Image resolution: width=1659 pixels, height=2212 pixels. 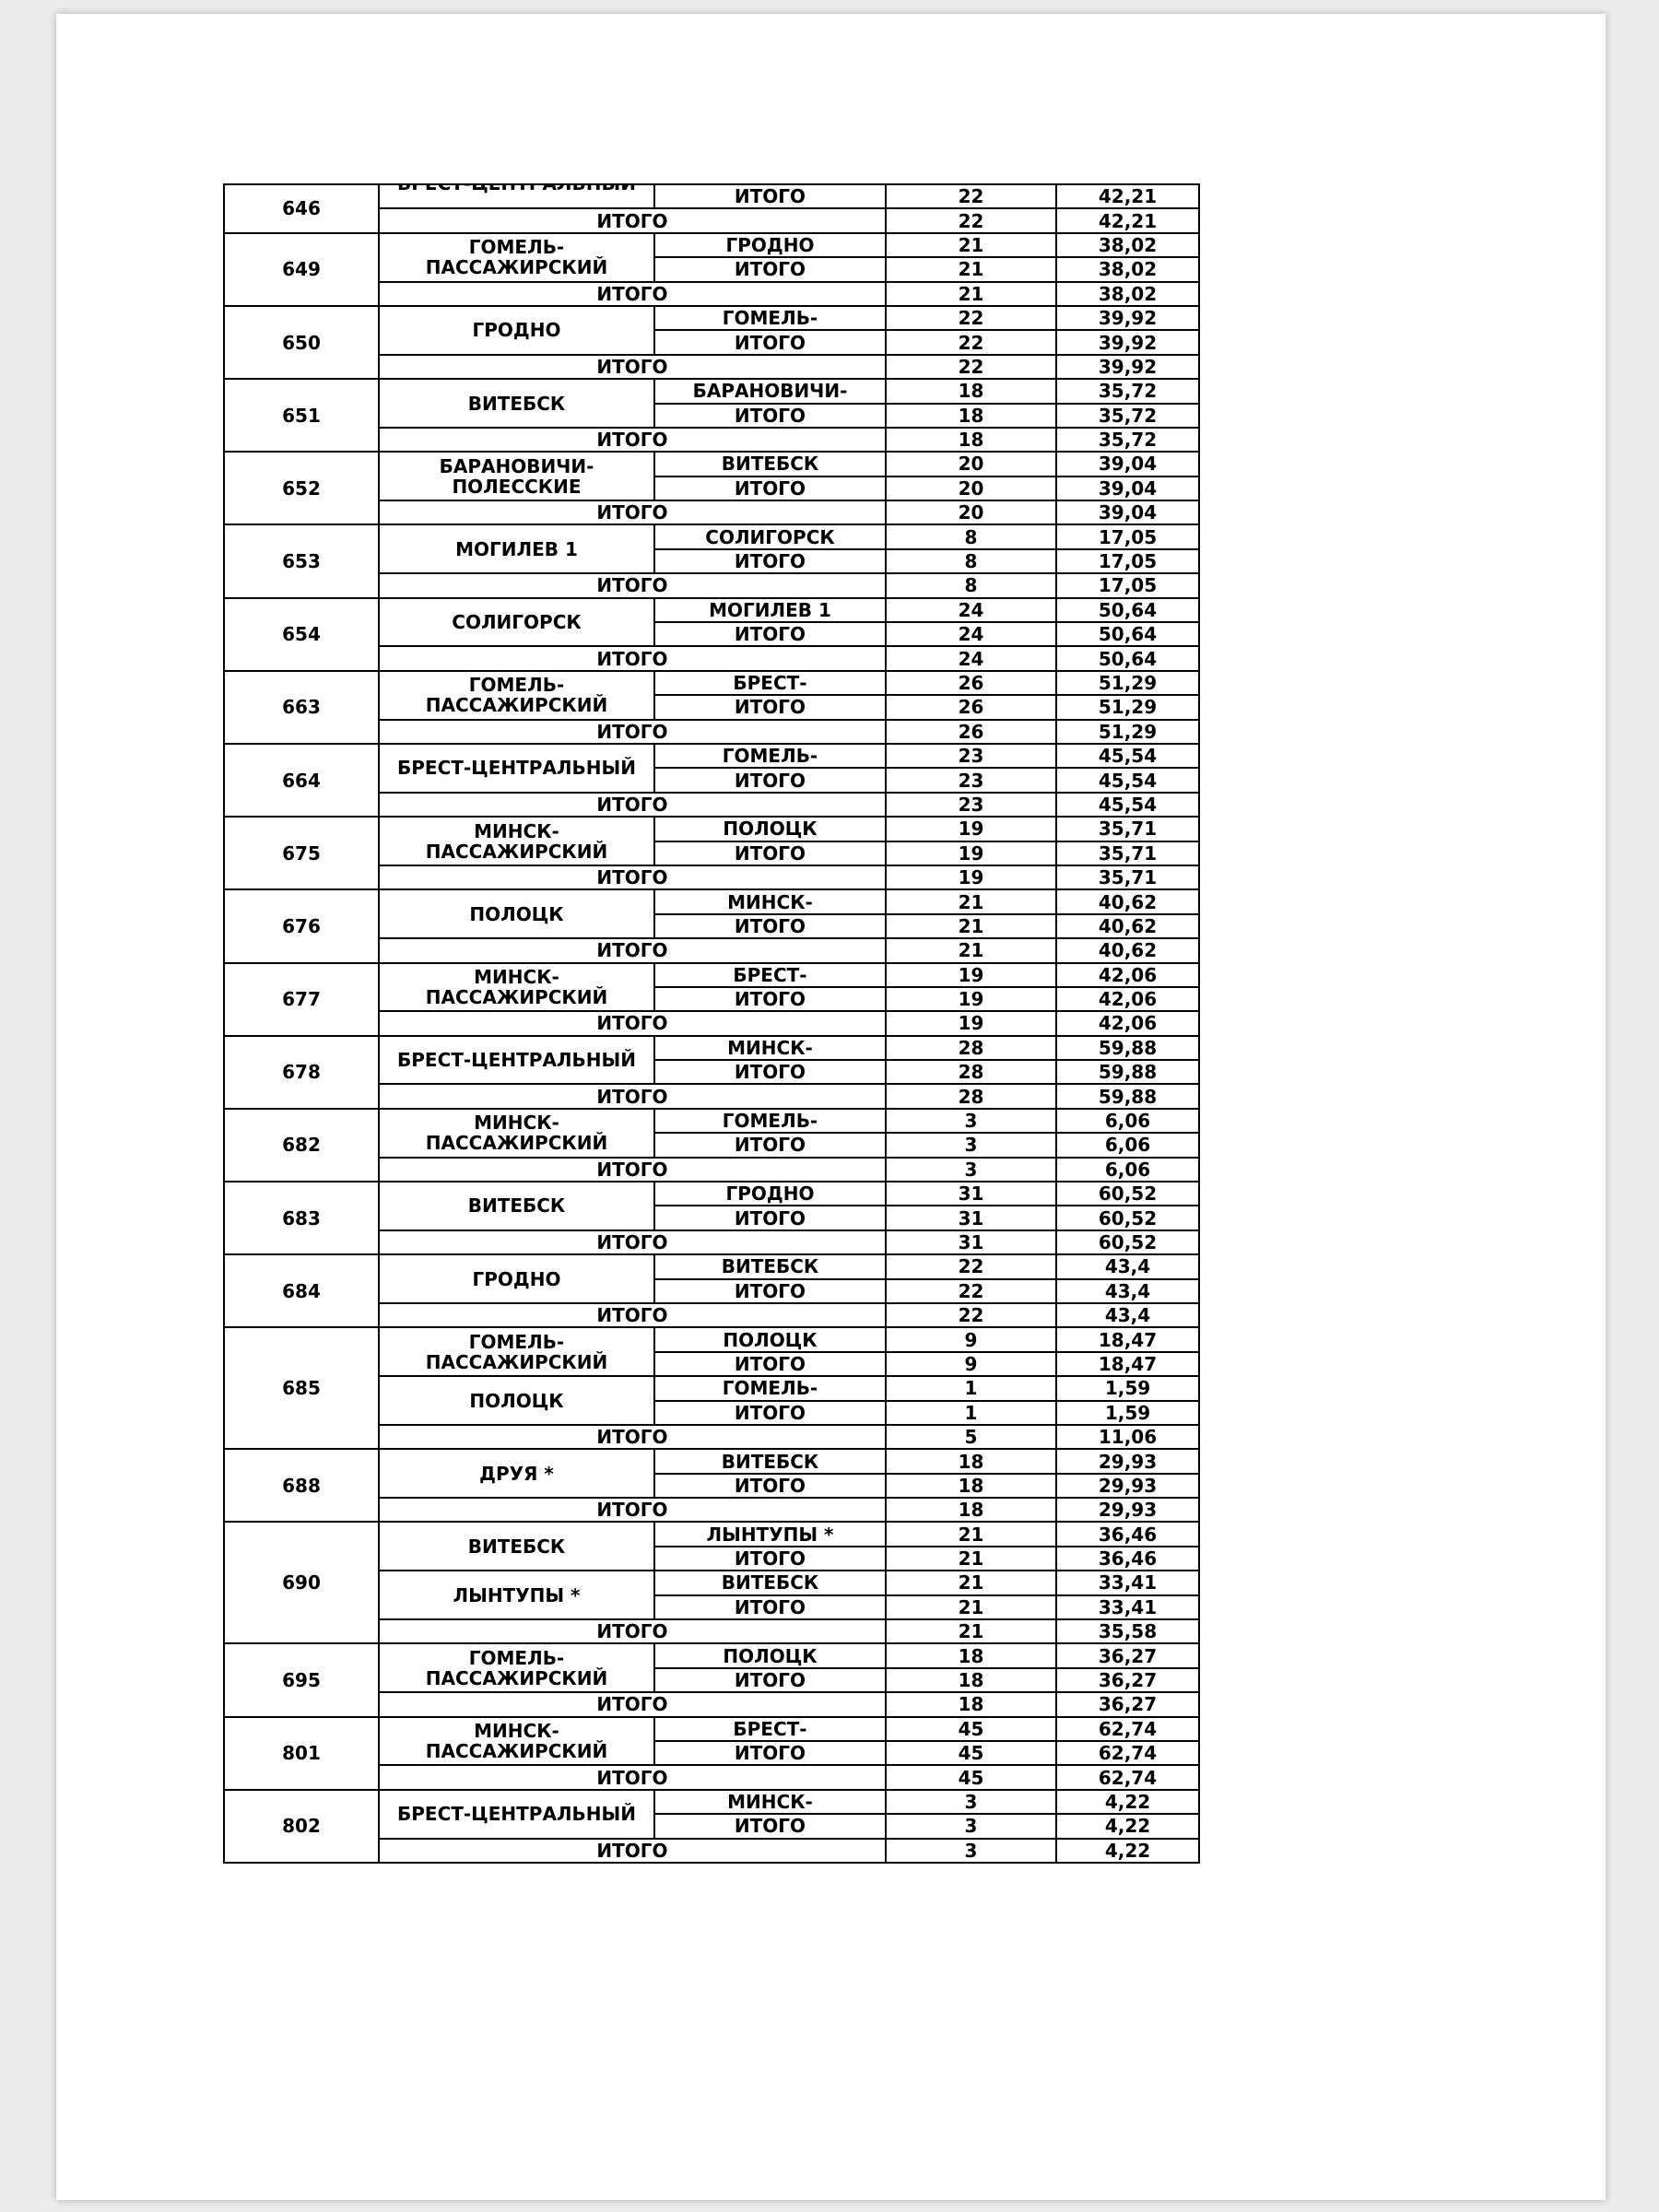 I want to click on amount: 59,88, so click(x=1127, y=1072).